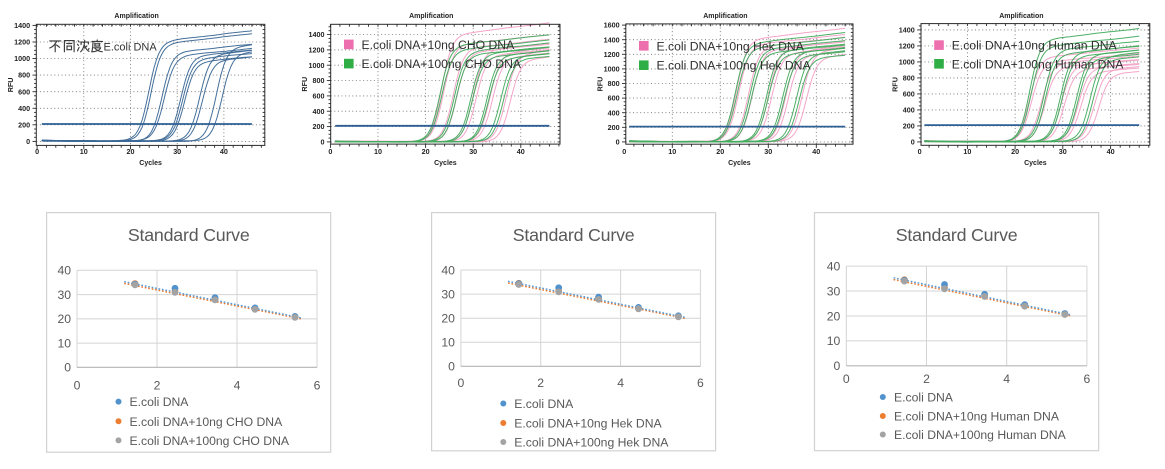 The image size is (1165, 469). What do you see at coordinates (731, 46) in the screenshot?
I see `svg-text: E.coli DNA+10ng Hek DNA` at bounding box center [731, 46].